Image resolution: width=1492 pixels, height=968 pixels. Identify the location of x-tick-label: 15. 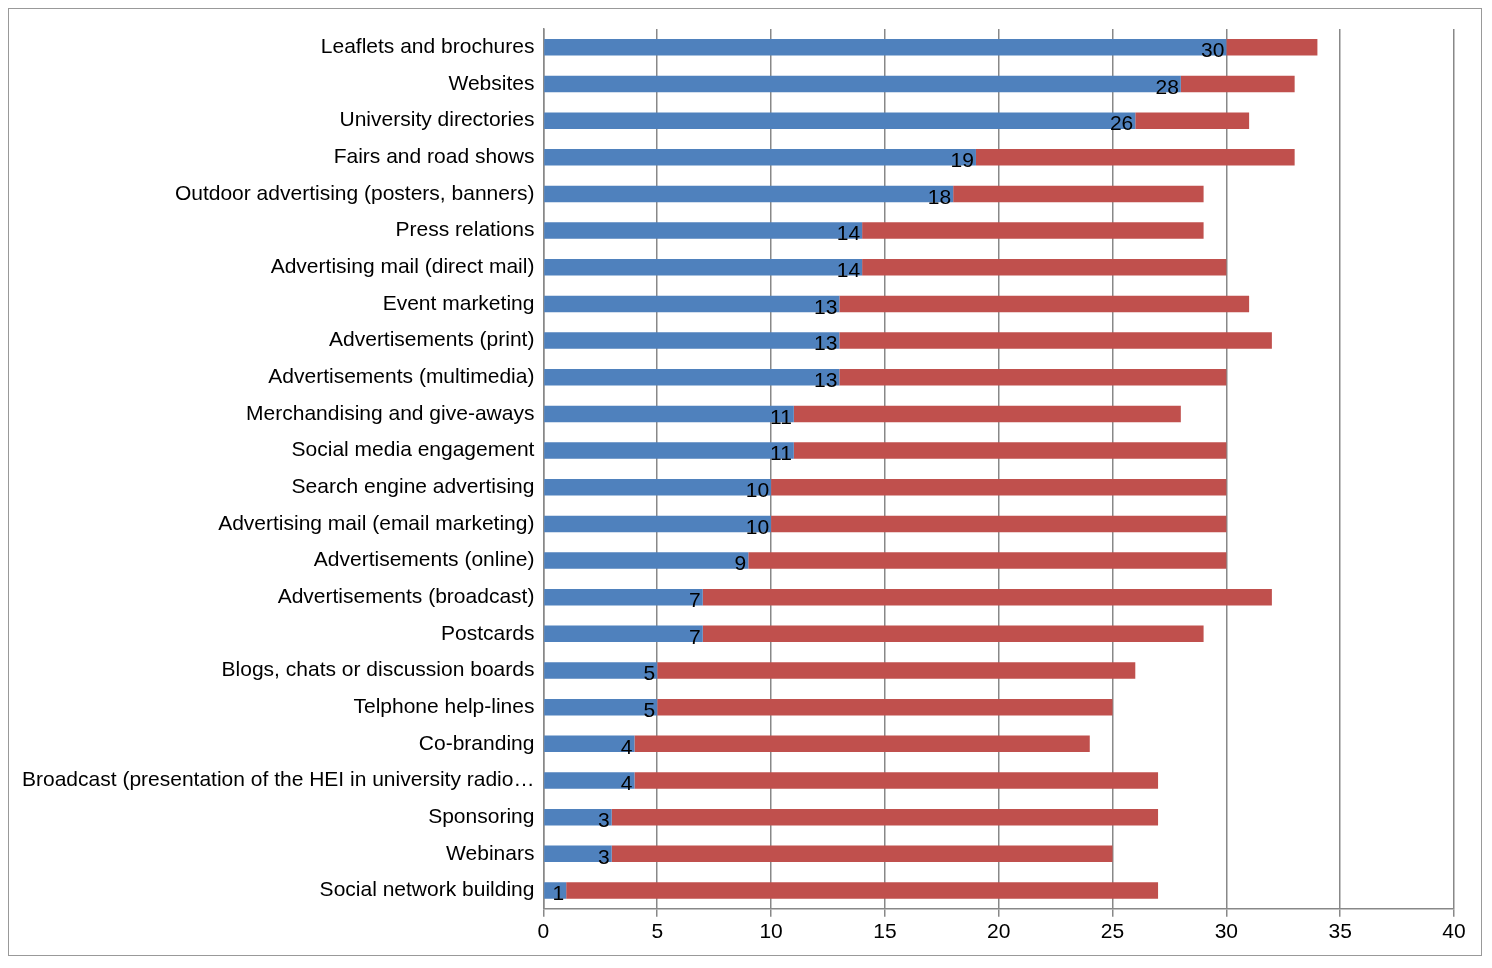
(885, 931).